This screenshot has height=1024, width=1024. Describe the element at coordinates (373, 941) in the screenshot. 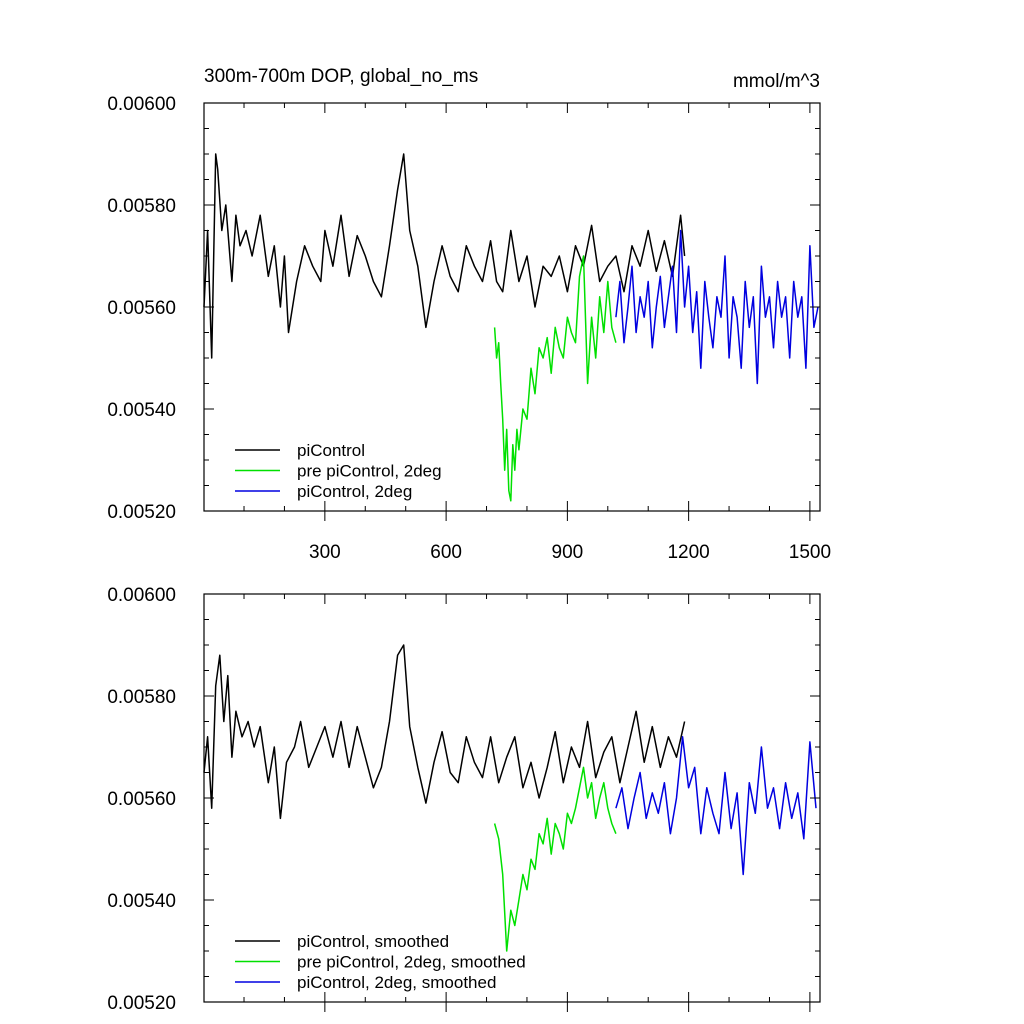

I see `legend-label: piControl, smoothed` at that location.